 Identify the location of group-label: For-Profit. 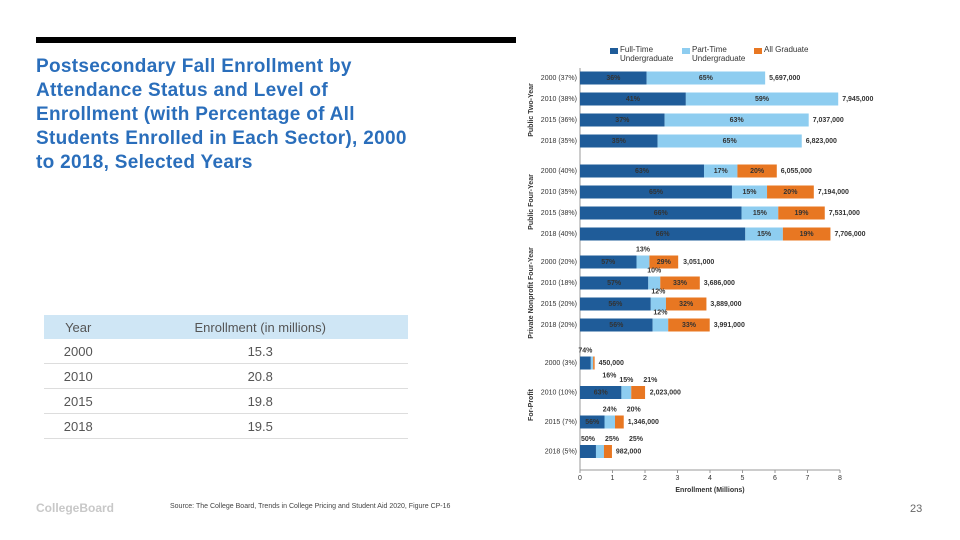
(531, 404).